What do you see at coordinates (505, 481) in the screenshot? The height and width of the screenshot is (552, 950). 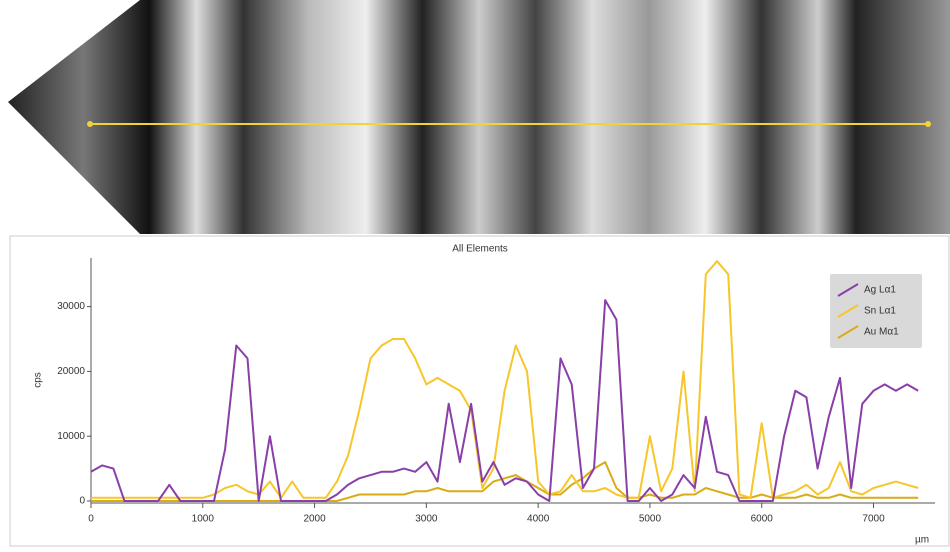 I see `series-line` at bounding box center [505, 481].